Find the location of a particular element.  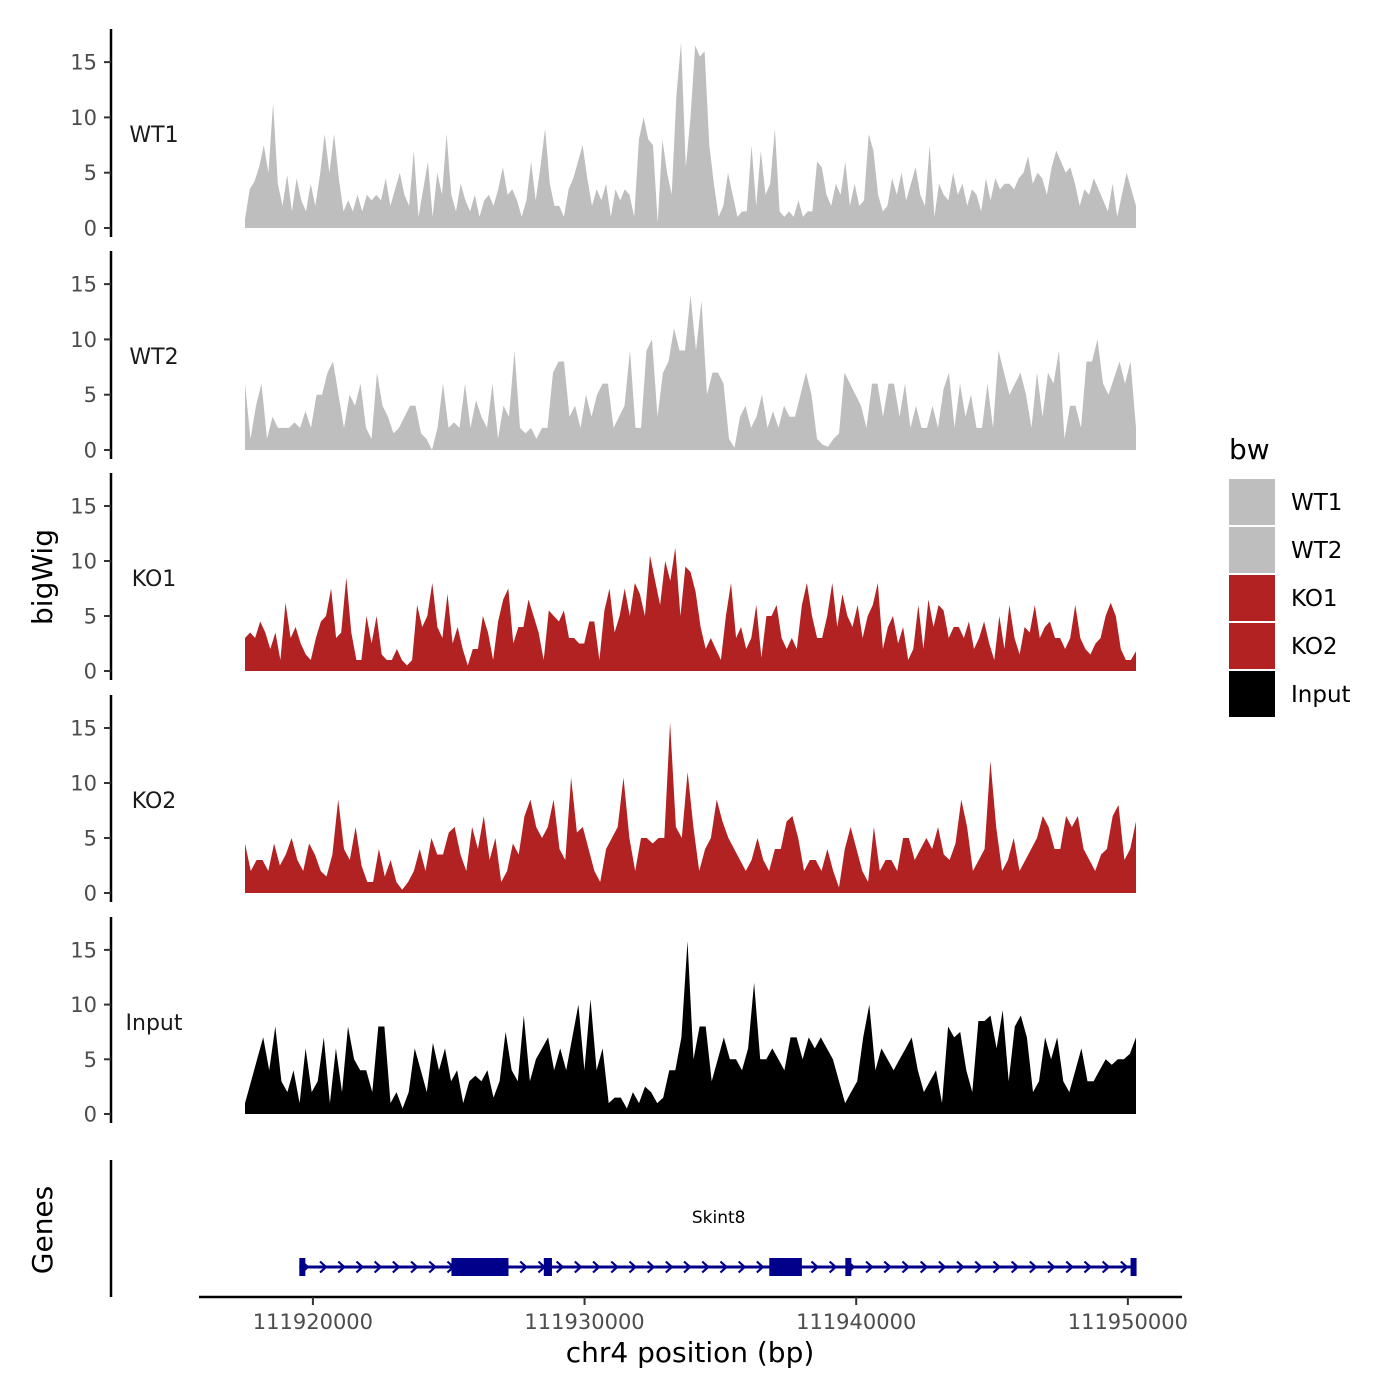

x-tick-label: 111940000 is located at coordinates (856, 1322).